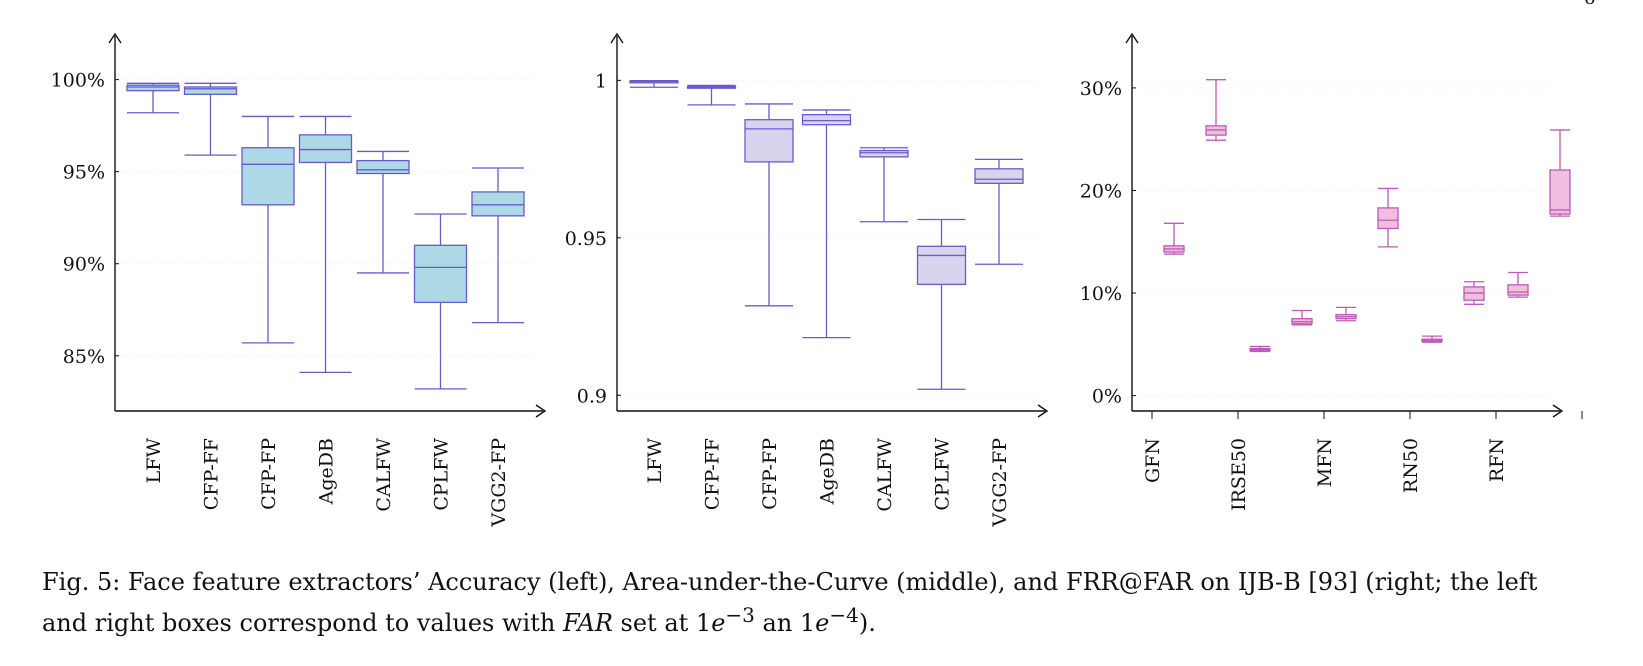 The height and width of the screenshot is (666, 1643). Describe the element at coordinates (740, 615) in the screenshot. I see `caption-exponent-1: −3` at that location.